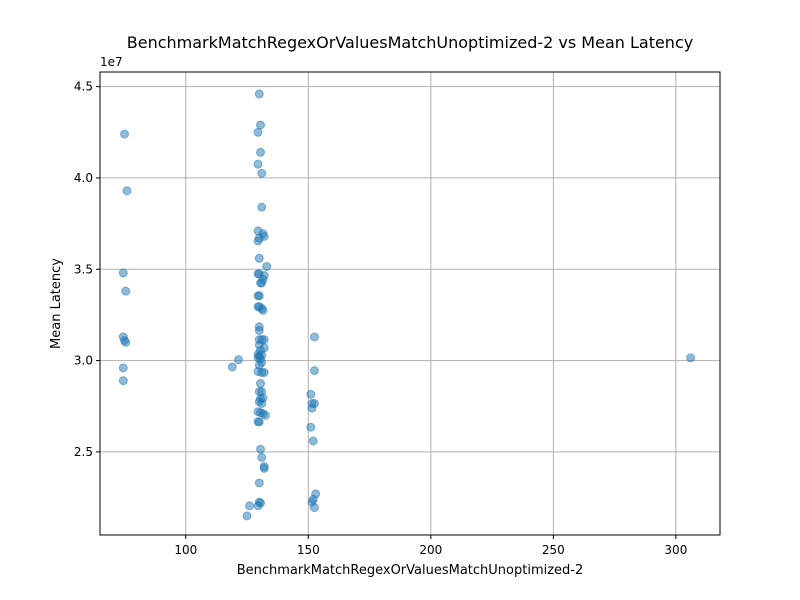  I want to click on y-tick-label: 3.0, so click(83, 361).